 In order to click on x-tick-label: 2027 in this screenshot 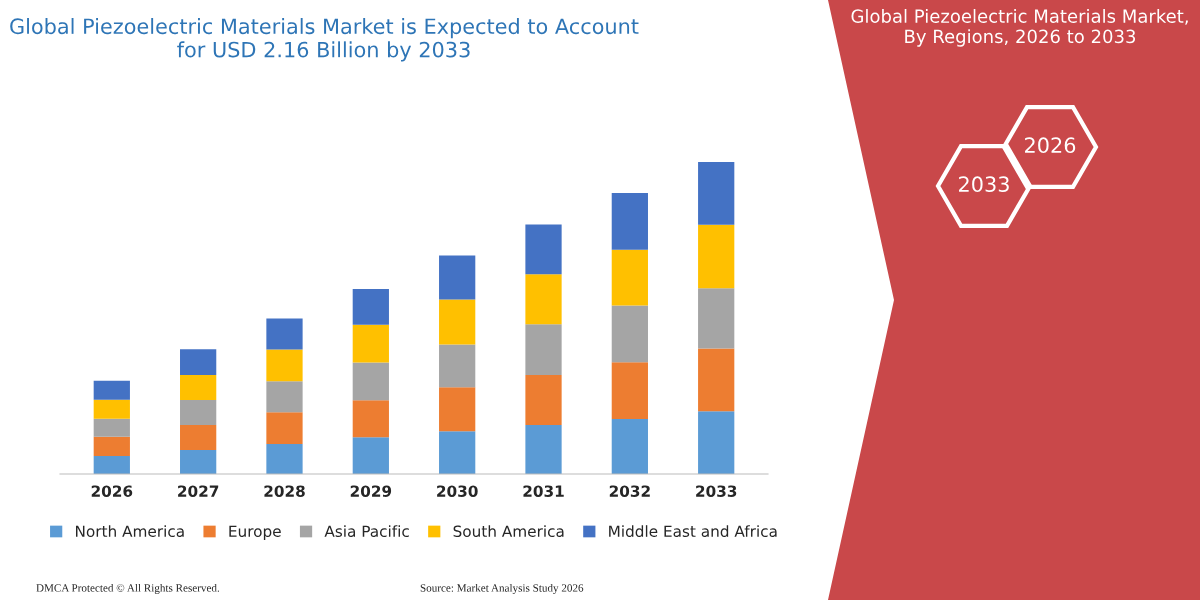, I will do `click(198, 491)`.